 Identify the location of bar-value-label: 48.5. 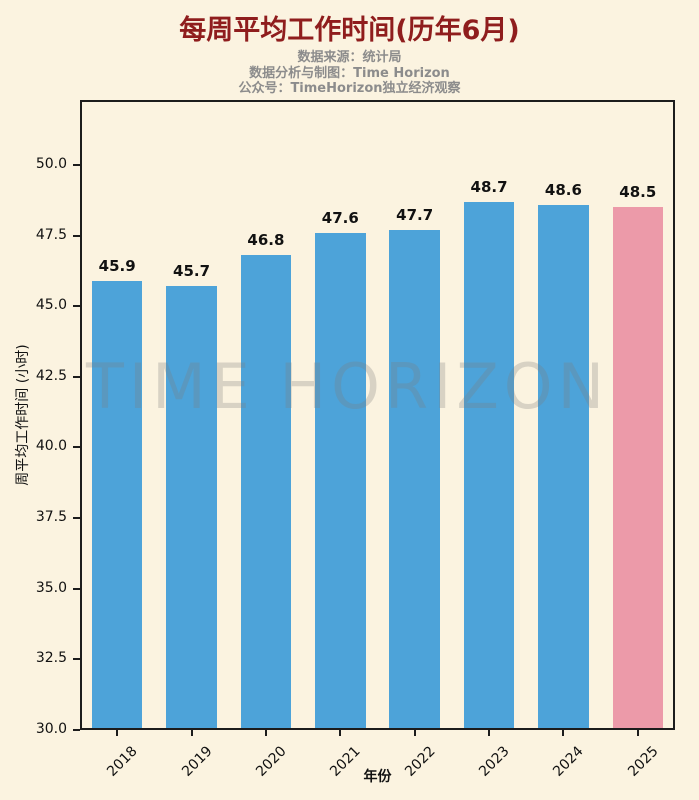
(638, 192).